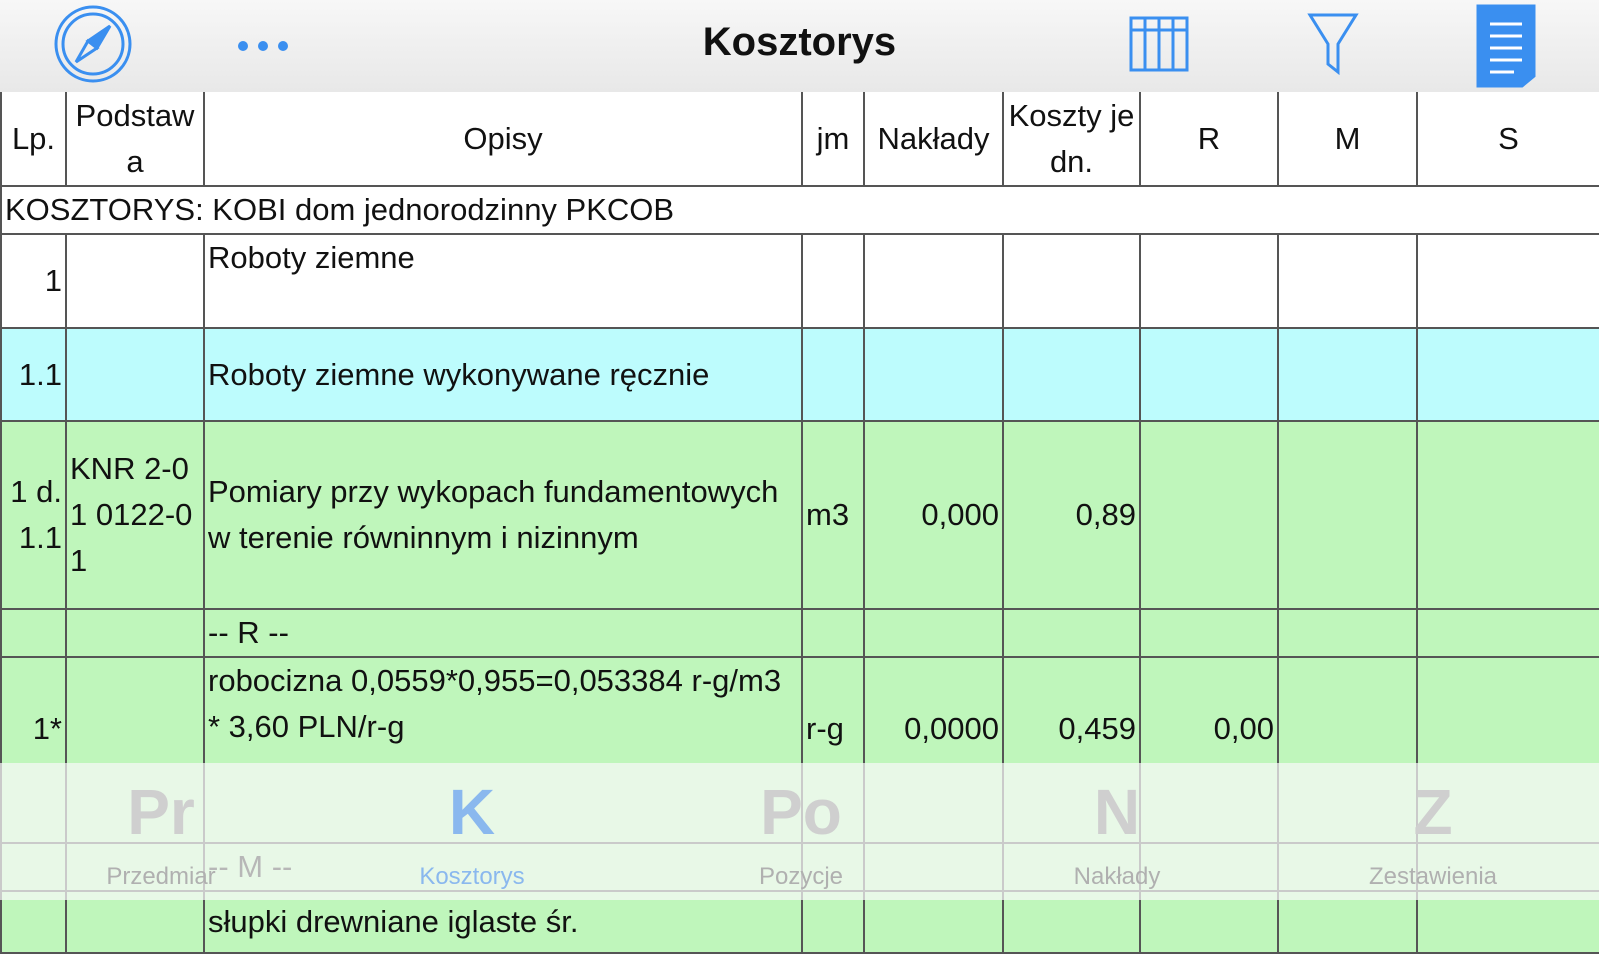 The width and height of the screenshot is (1599, 954). I want to click on nav-icons, so click(795, 46).